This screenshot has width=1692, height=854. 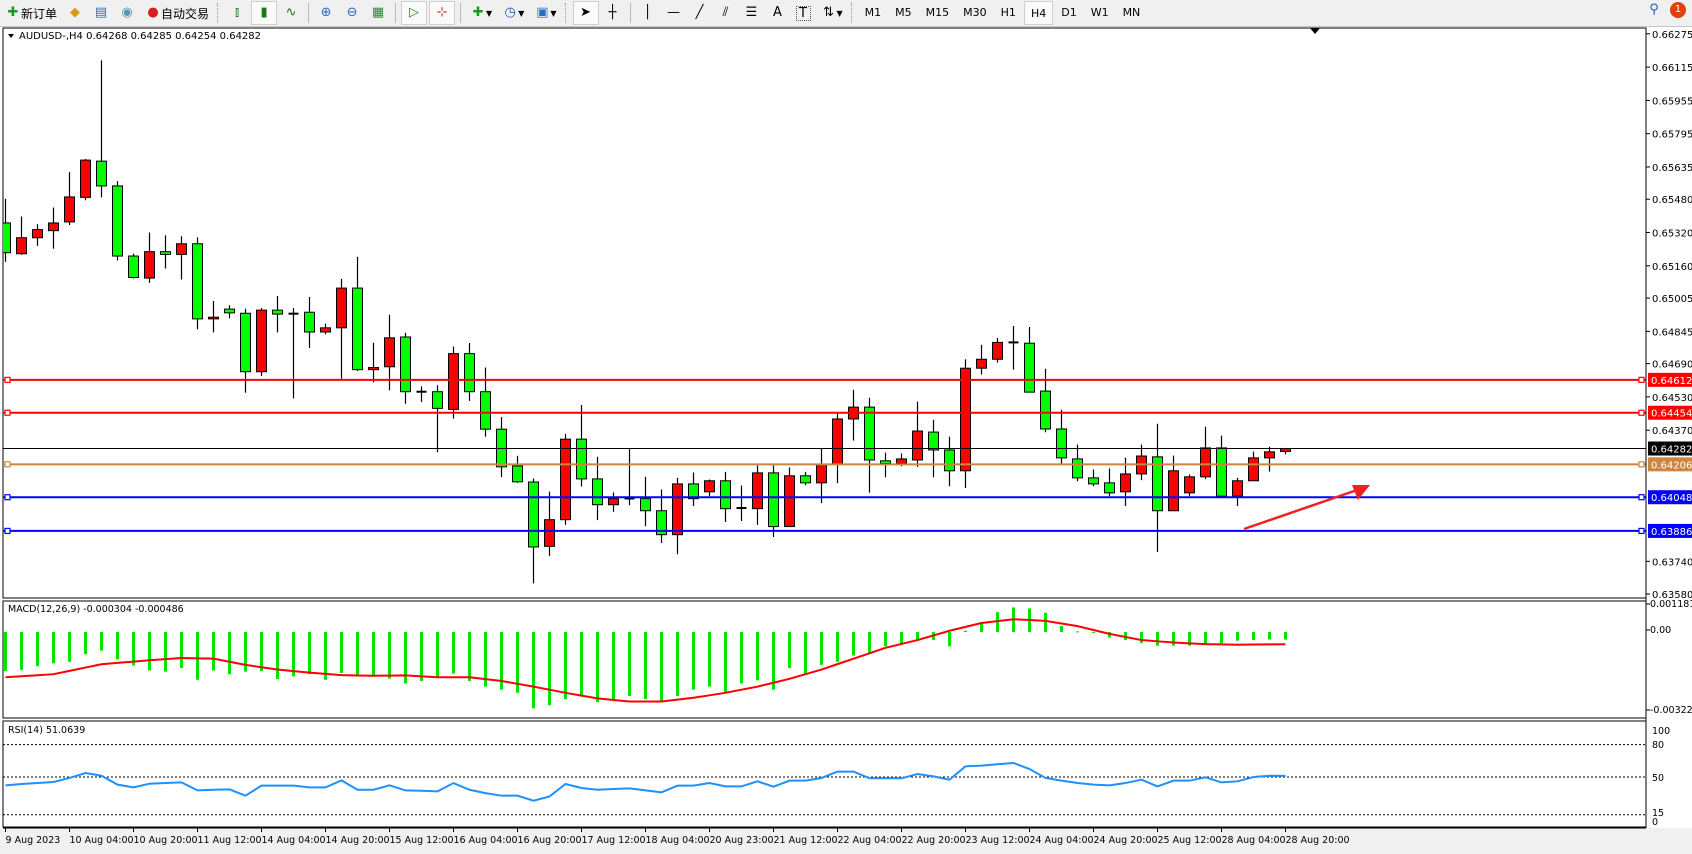 What do you see at coordinates (1318, 840) in the screenshot?
I see `time-label: 28 Aug 20:00` at bounding box center [1318, 840].